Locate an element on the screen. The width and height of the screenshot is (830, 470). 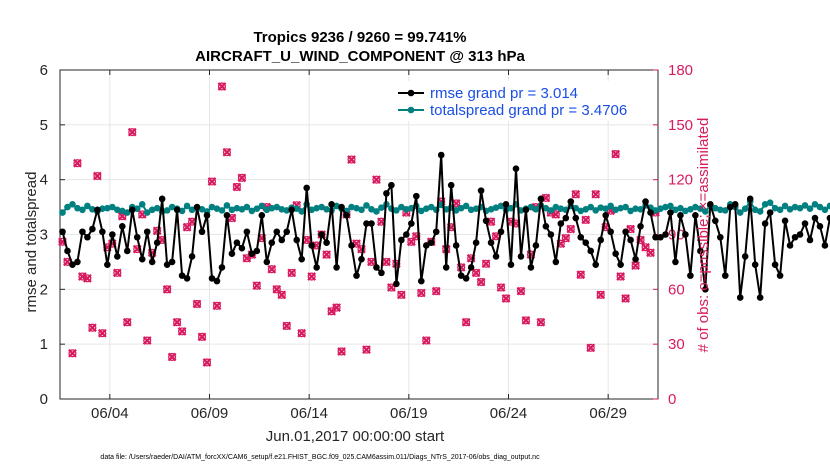
legend-spread-marker is located at coordinates (411, 110).